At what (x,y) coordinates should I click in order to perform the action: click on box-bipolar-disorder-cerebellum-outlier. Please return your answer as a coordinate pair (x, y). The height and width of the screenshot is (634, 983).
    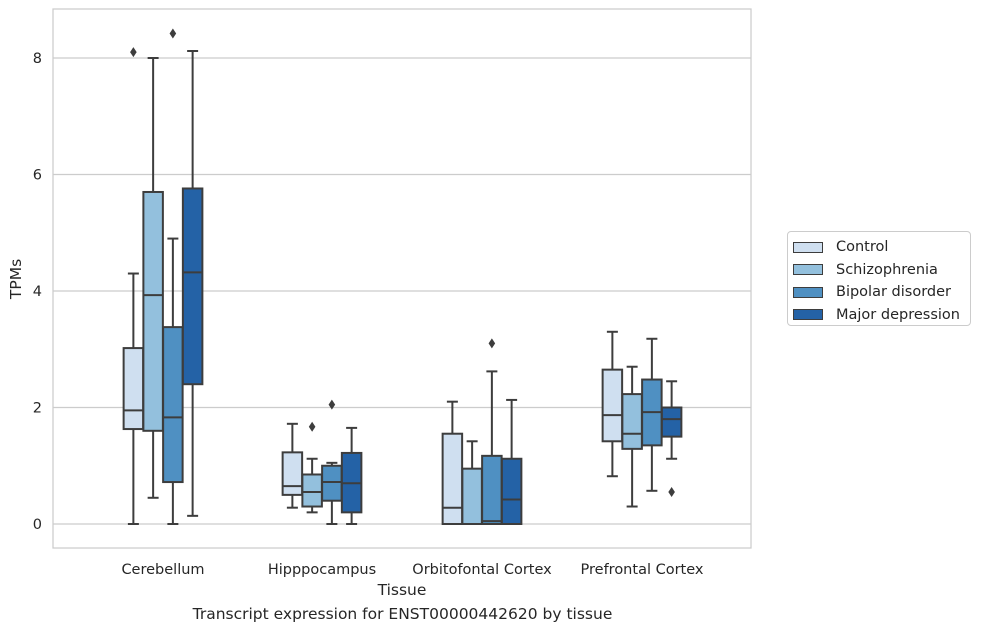
    Looking at the image, I should click on (173, 33).